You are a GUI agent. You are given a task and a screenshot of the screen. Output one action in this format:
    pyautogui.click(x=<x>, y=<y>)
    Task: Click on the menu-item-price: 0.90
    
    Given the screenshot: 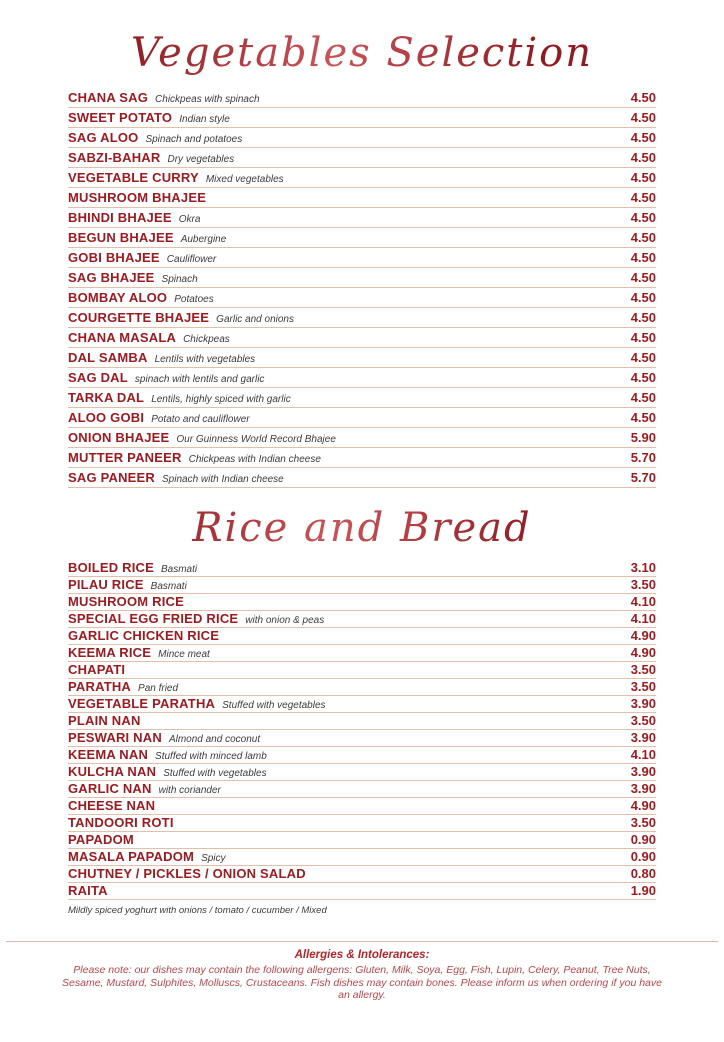 What is the action you would take?
    pyautogui.click(x=643, y=839)
    